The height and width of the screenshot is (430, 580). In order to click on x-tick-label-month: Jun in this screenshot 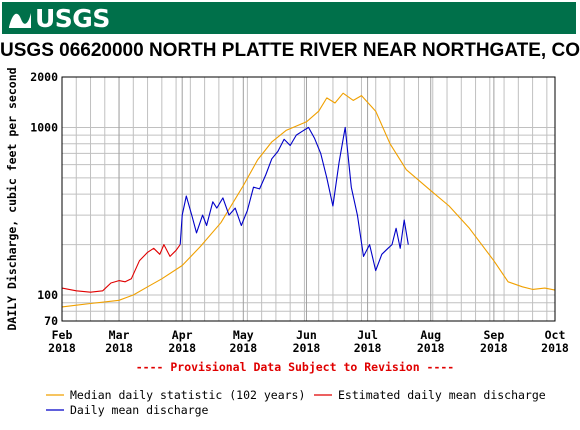, I will do `click(306, 335)`.